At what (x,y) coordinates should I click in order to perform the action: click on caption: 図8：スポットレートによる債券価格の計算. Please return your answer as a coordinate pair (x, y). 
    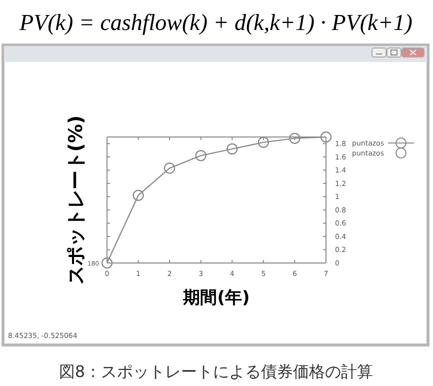
    Looking at the image, I should click on (216, 371).